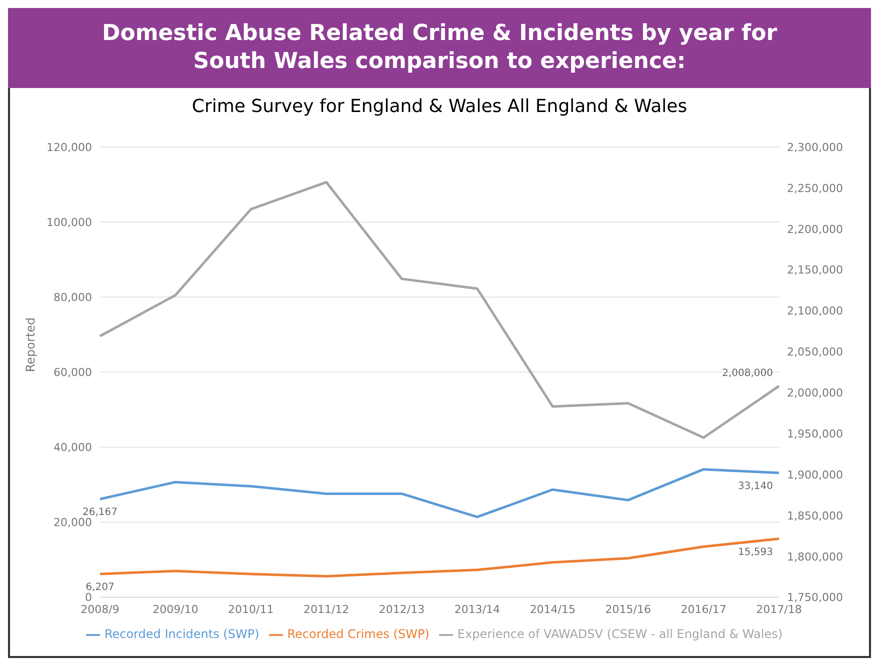 The image size is (879, 664). What do you see at coordinates (251, 609) in the screenshot?
I see `x-tick-label: 2010/11` at bounding box center [251, 609].